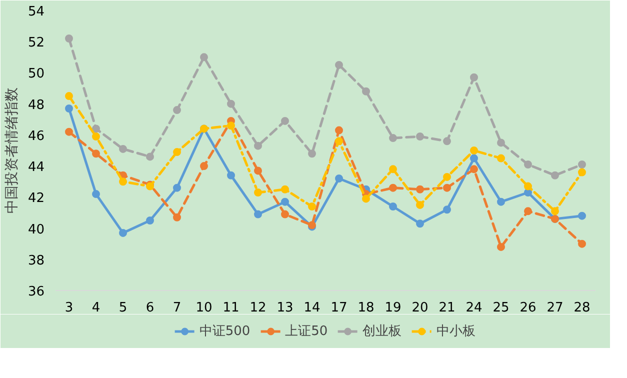 The image size is (627, 378). What do you see at coordinates (36, 292) in the screenshot?
I see `y-tick-label: 36` at bounding box center [36, 292].